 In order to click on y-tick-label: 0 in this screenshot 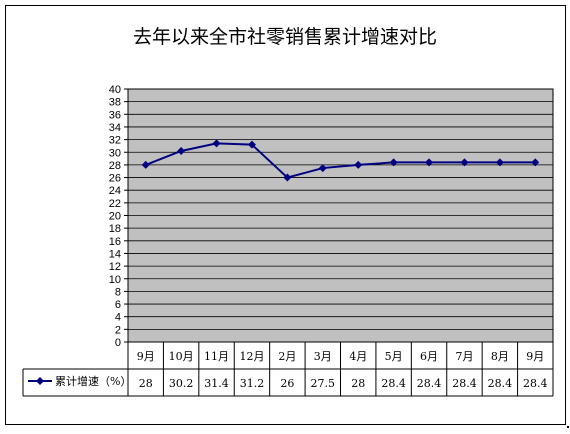, I will do `click(118, 343)`.